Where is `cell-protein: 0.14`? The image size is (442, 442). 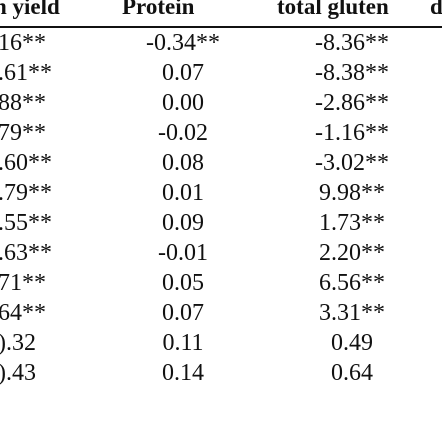
cell-protein: 0.14 is located at coordinates (183, 373).